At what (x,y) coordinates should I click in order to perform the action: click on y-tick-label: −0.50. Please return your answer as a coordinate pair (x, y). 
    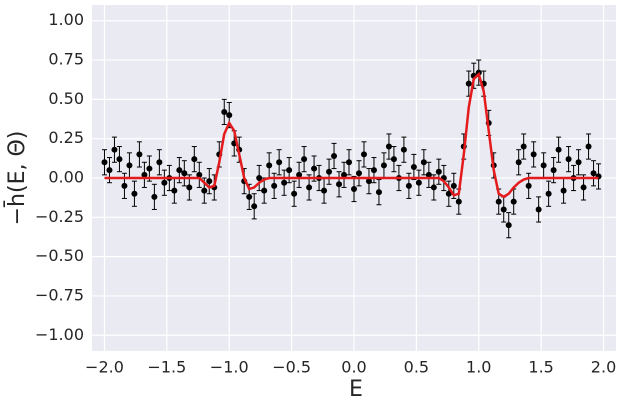
    Looking at the image, I should click on (59, 255).